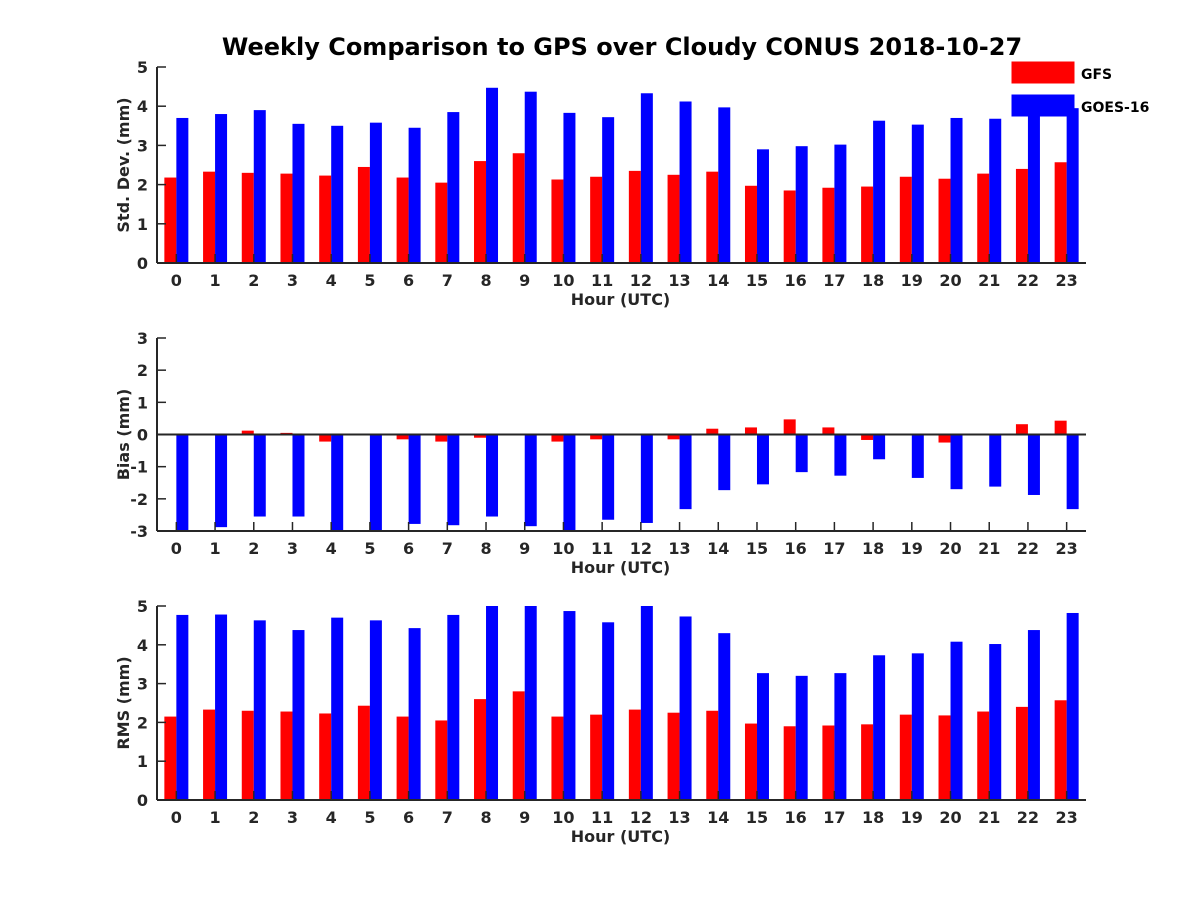  What do you see at coordinates (796, 817) in the screenshot?
I see `x-tick-label: 16` at bounding box center [796, 817].